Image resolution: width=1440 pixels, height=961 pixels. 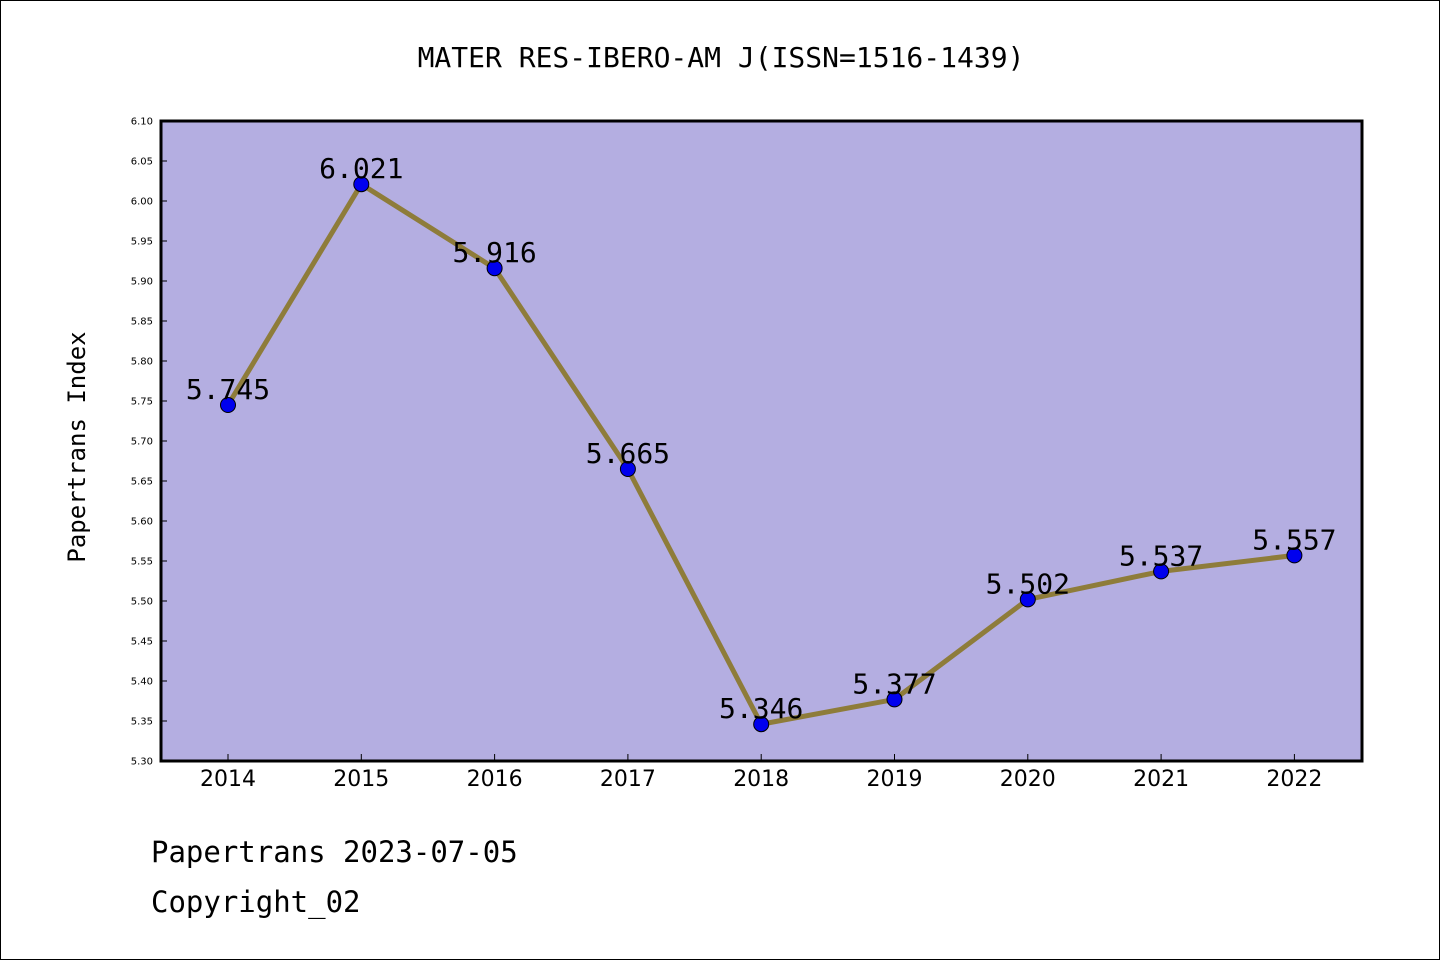 I want to click on data-label: 5.537, so click(x=1161, y=555).